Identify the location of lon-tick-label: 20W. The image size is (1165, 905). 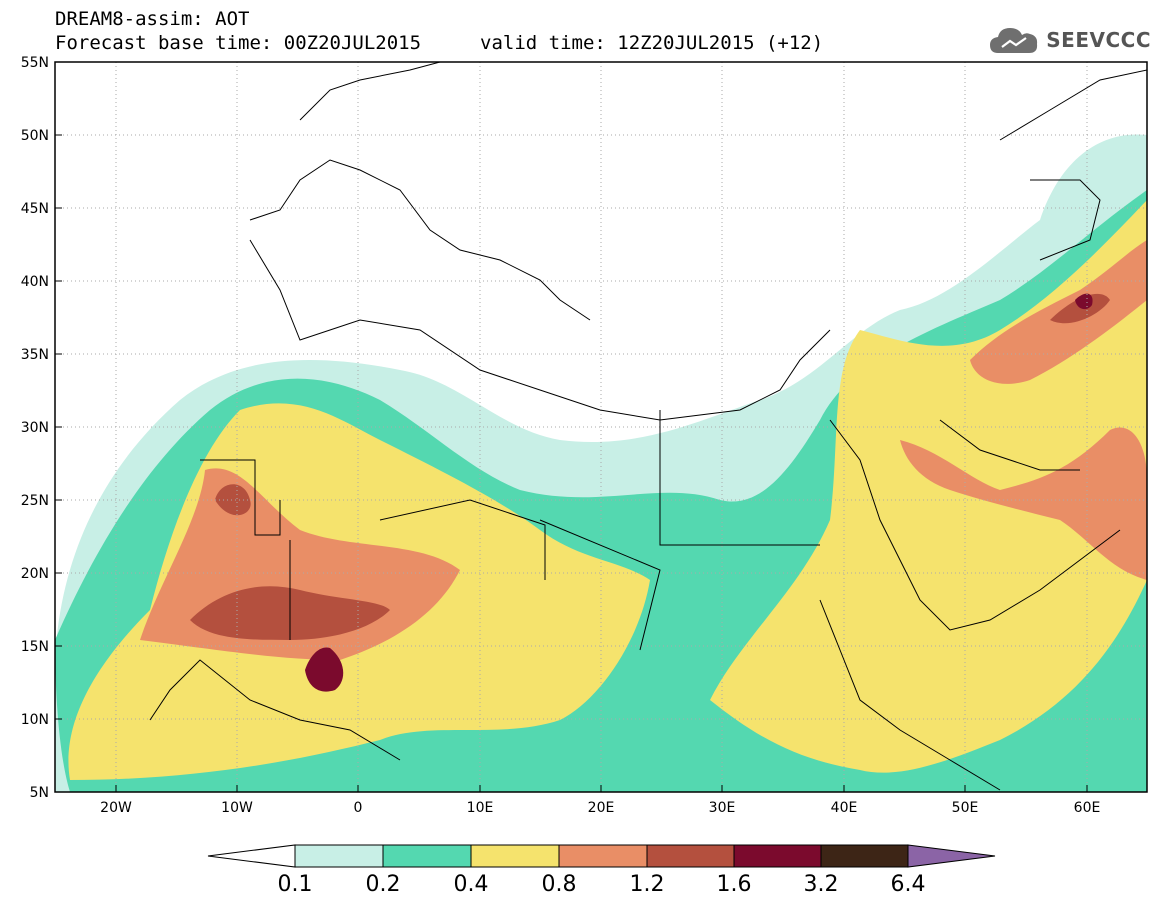
(116, 808).